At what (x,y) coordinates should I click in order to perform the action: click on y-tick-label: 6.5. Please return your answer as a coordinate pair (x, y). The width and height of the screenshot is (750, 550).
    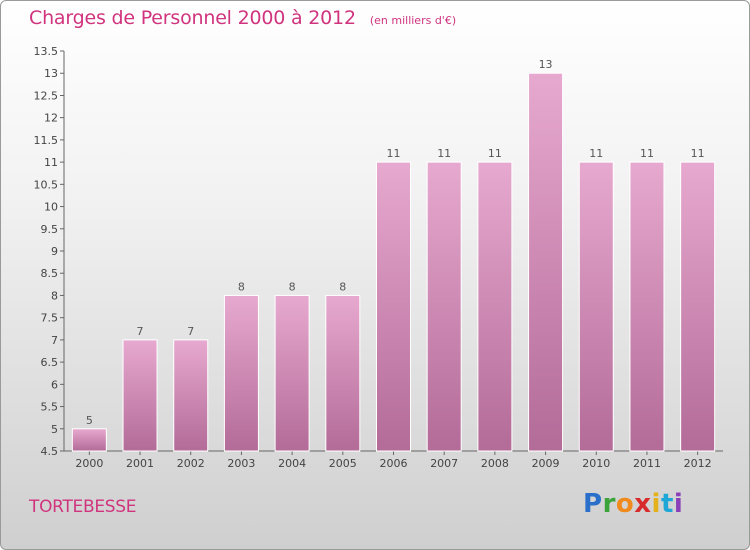
    Looking at the image, I should click on (50, 362).